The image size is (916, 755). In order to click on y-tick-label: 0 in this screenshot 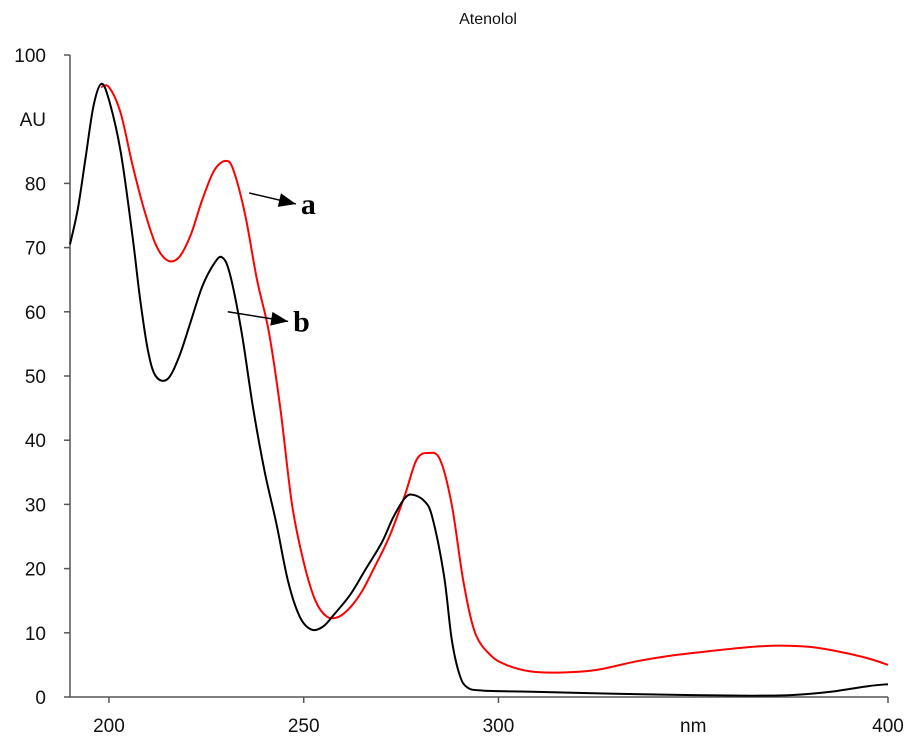, I will do `click(40, 698)`.